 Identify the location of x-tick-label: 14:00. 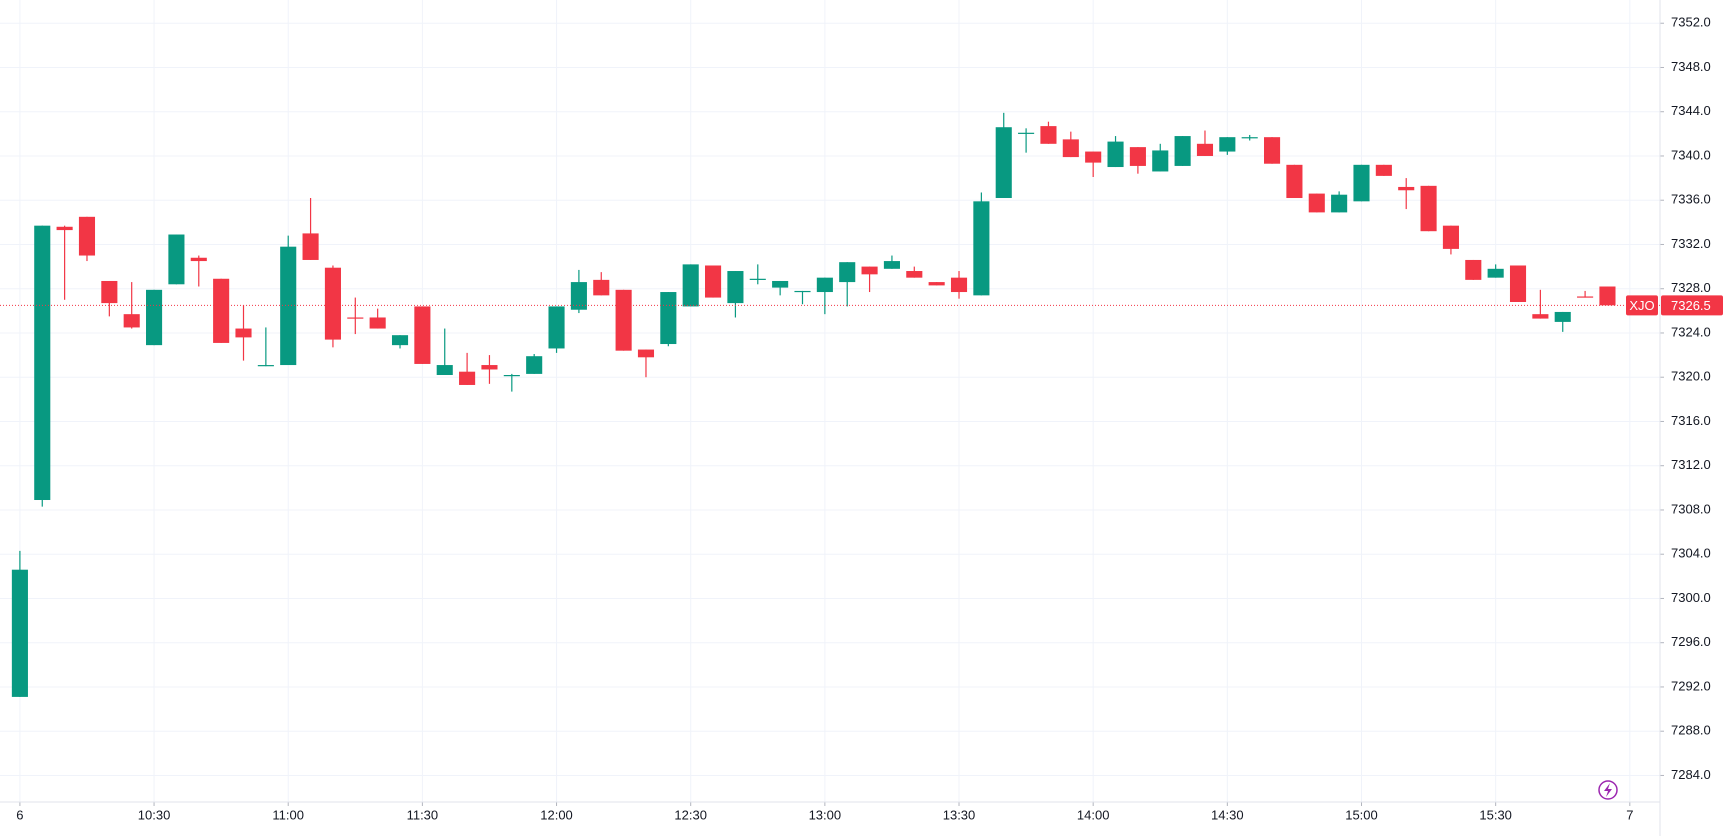
(1093, 814).